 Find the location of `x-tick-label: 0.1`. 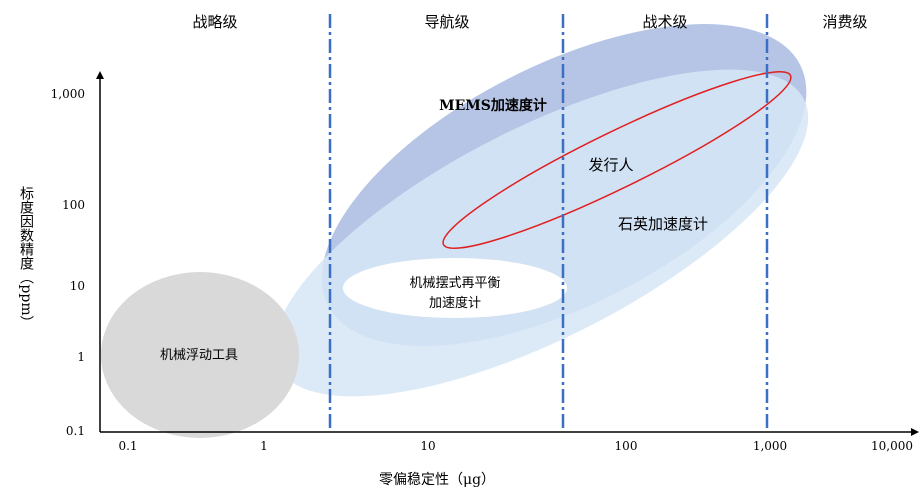

x-tick-label: 0.1 is located at coordinates (127, 446).